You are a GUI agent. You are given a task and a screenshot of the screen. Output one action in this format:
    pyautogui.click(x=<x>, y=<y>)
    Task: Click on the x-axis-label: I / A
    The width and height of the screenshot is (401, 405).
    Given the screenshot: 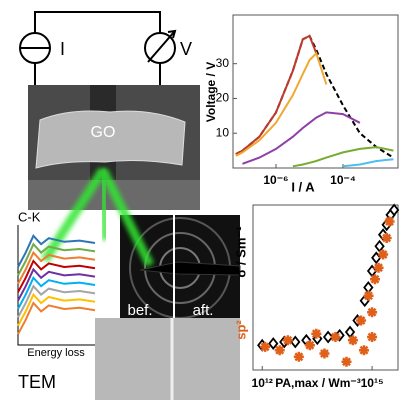 What is the action you would take?
    pyautogui.click(x=303, y=186)
    